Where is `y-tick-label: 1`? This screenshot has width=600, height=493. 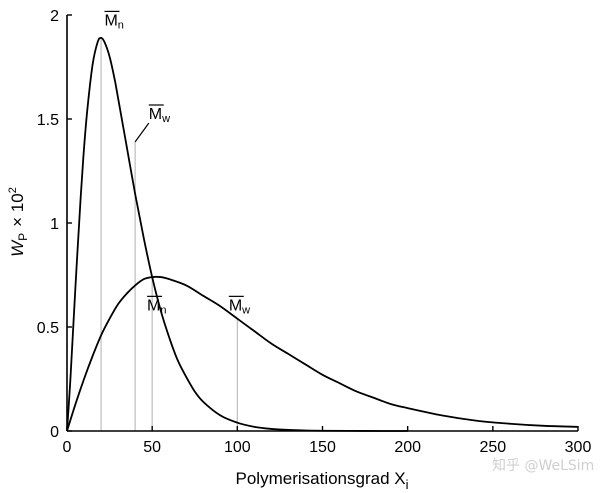 y-tick-label: 1 is located at coordinates (54, 224).